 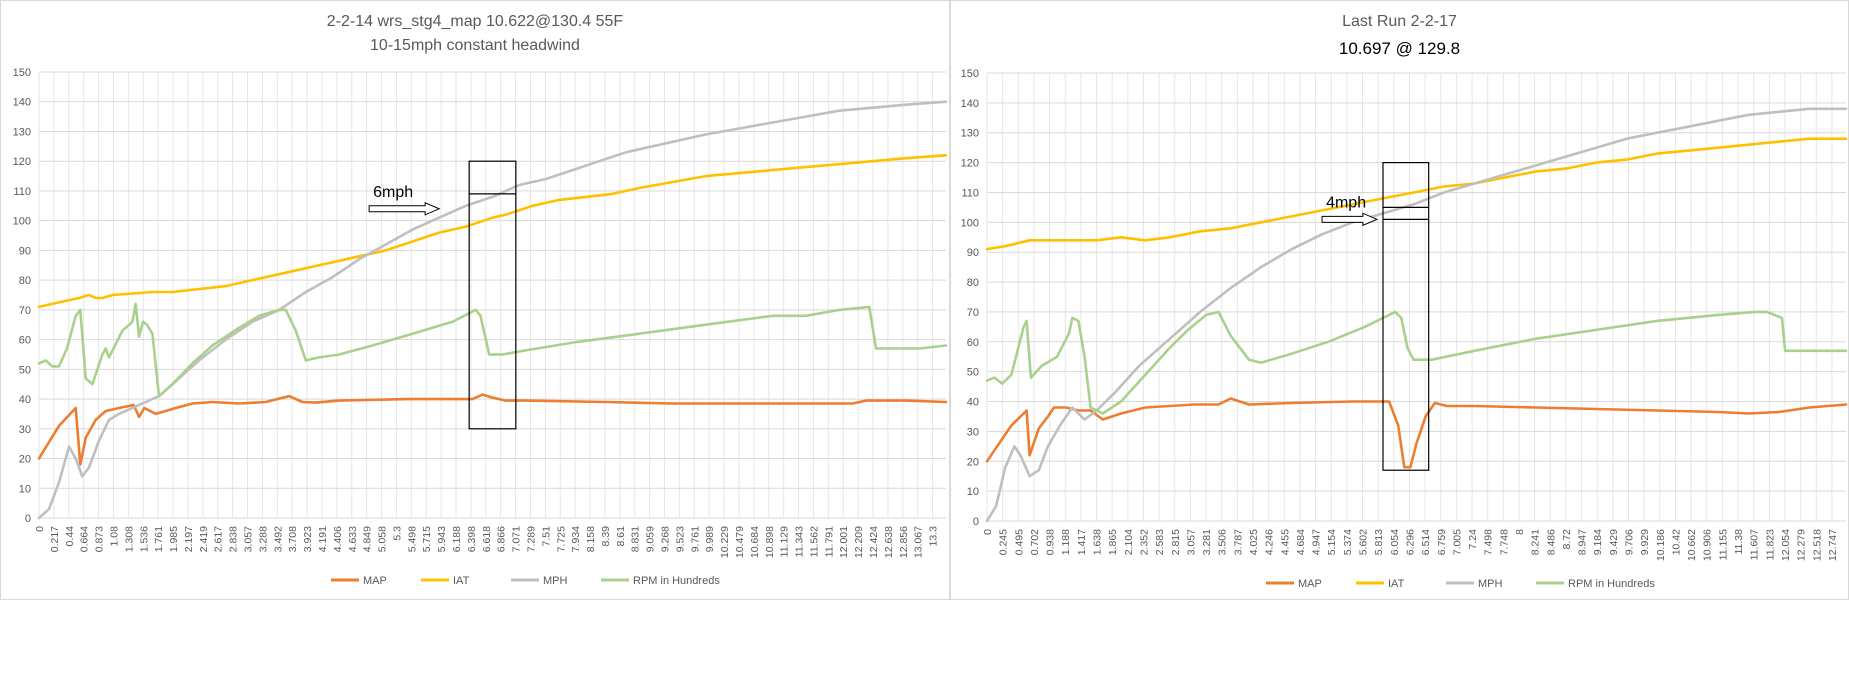 What do you see at coordinates (1770, 544) in the screenshot?
I see `x-tick-label: 11.823` at bounding box center [1770, 544].